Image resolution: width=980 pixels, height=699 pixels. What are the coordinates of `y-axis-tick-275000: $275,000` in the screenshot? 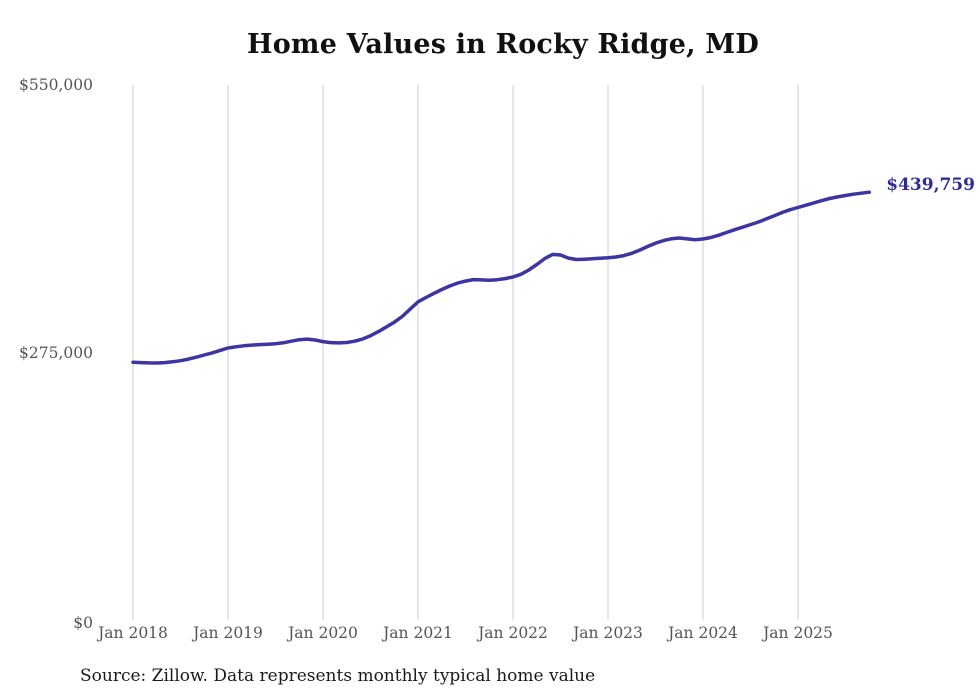 It's located at (56, 352).